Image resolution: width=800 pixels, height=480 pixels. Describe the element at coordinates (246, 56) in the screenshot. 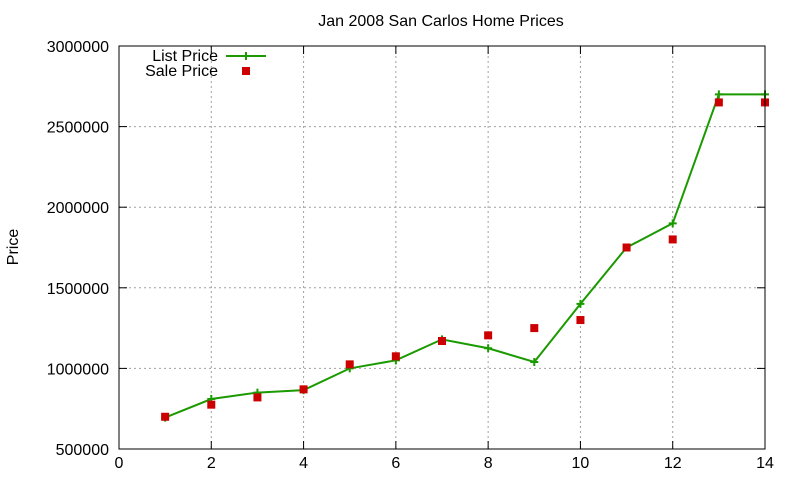

I see `legend-marker-list-price` at that location.